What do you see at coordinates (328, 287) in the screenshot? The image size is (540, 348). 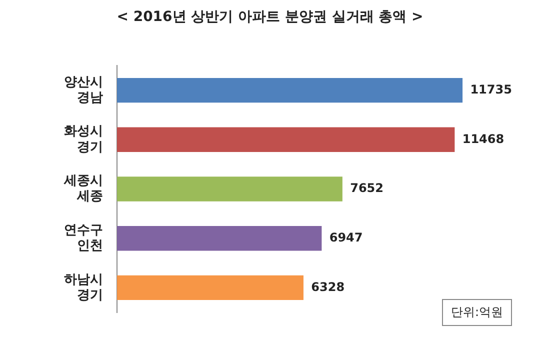 I see `data-label: 6328` at bounding box center [328, 287].